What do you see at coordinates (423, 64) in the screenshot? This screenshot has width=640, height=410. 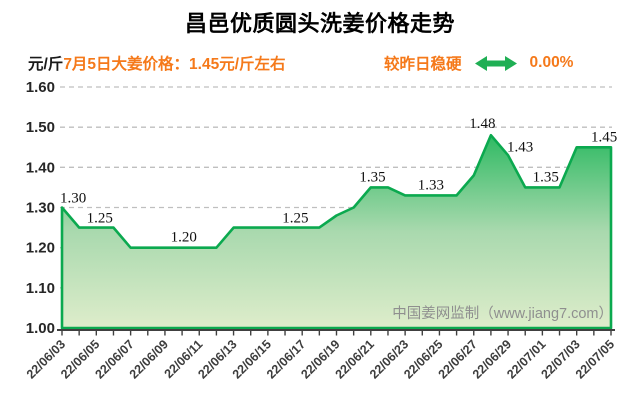 I see `trend-vs-yesterday-label: 较昨日稳硬` at bounding box center [423, 64].